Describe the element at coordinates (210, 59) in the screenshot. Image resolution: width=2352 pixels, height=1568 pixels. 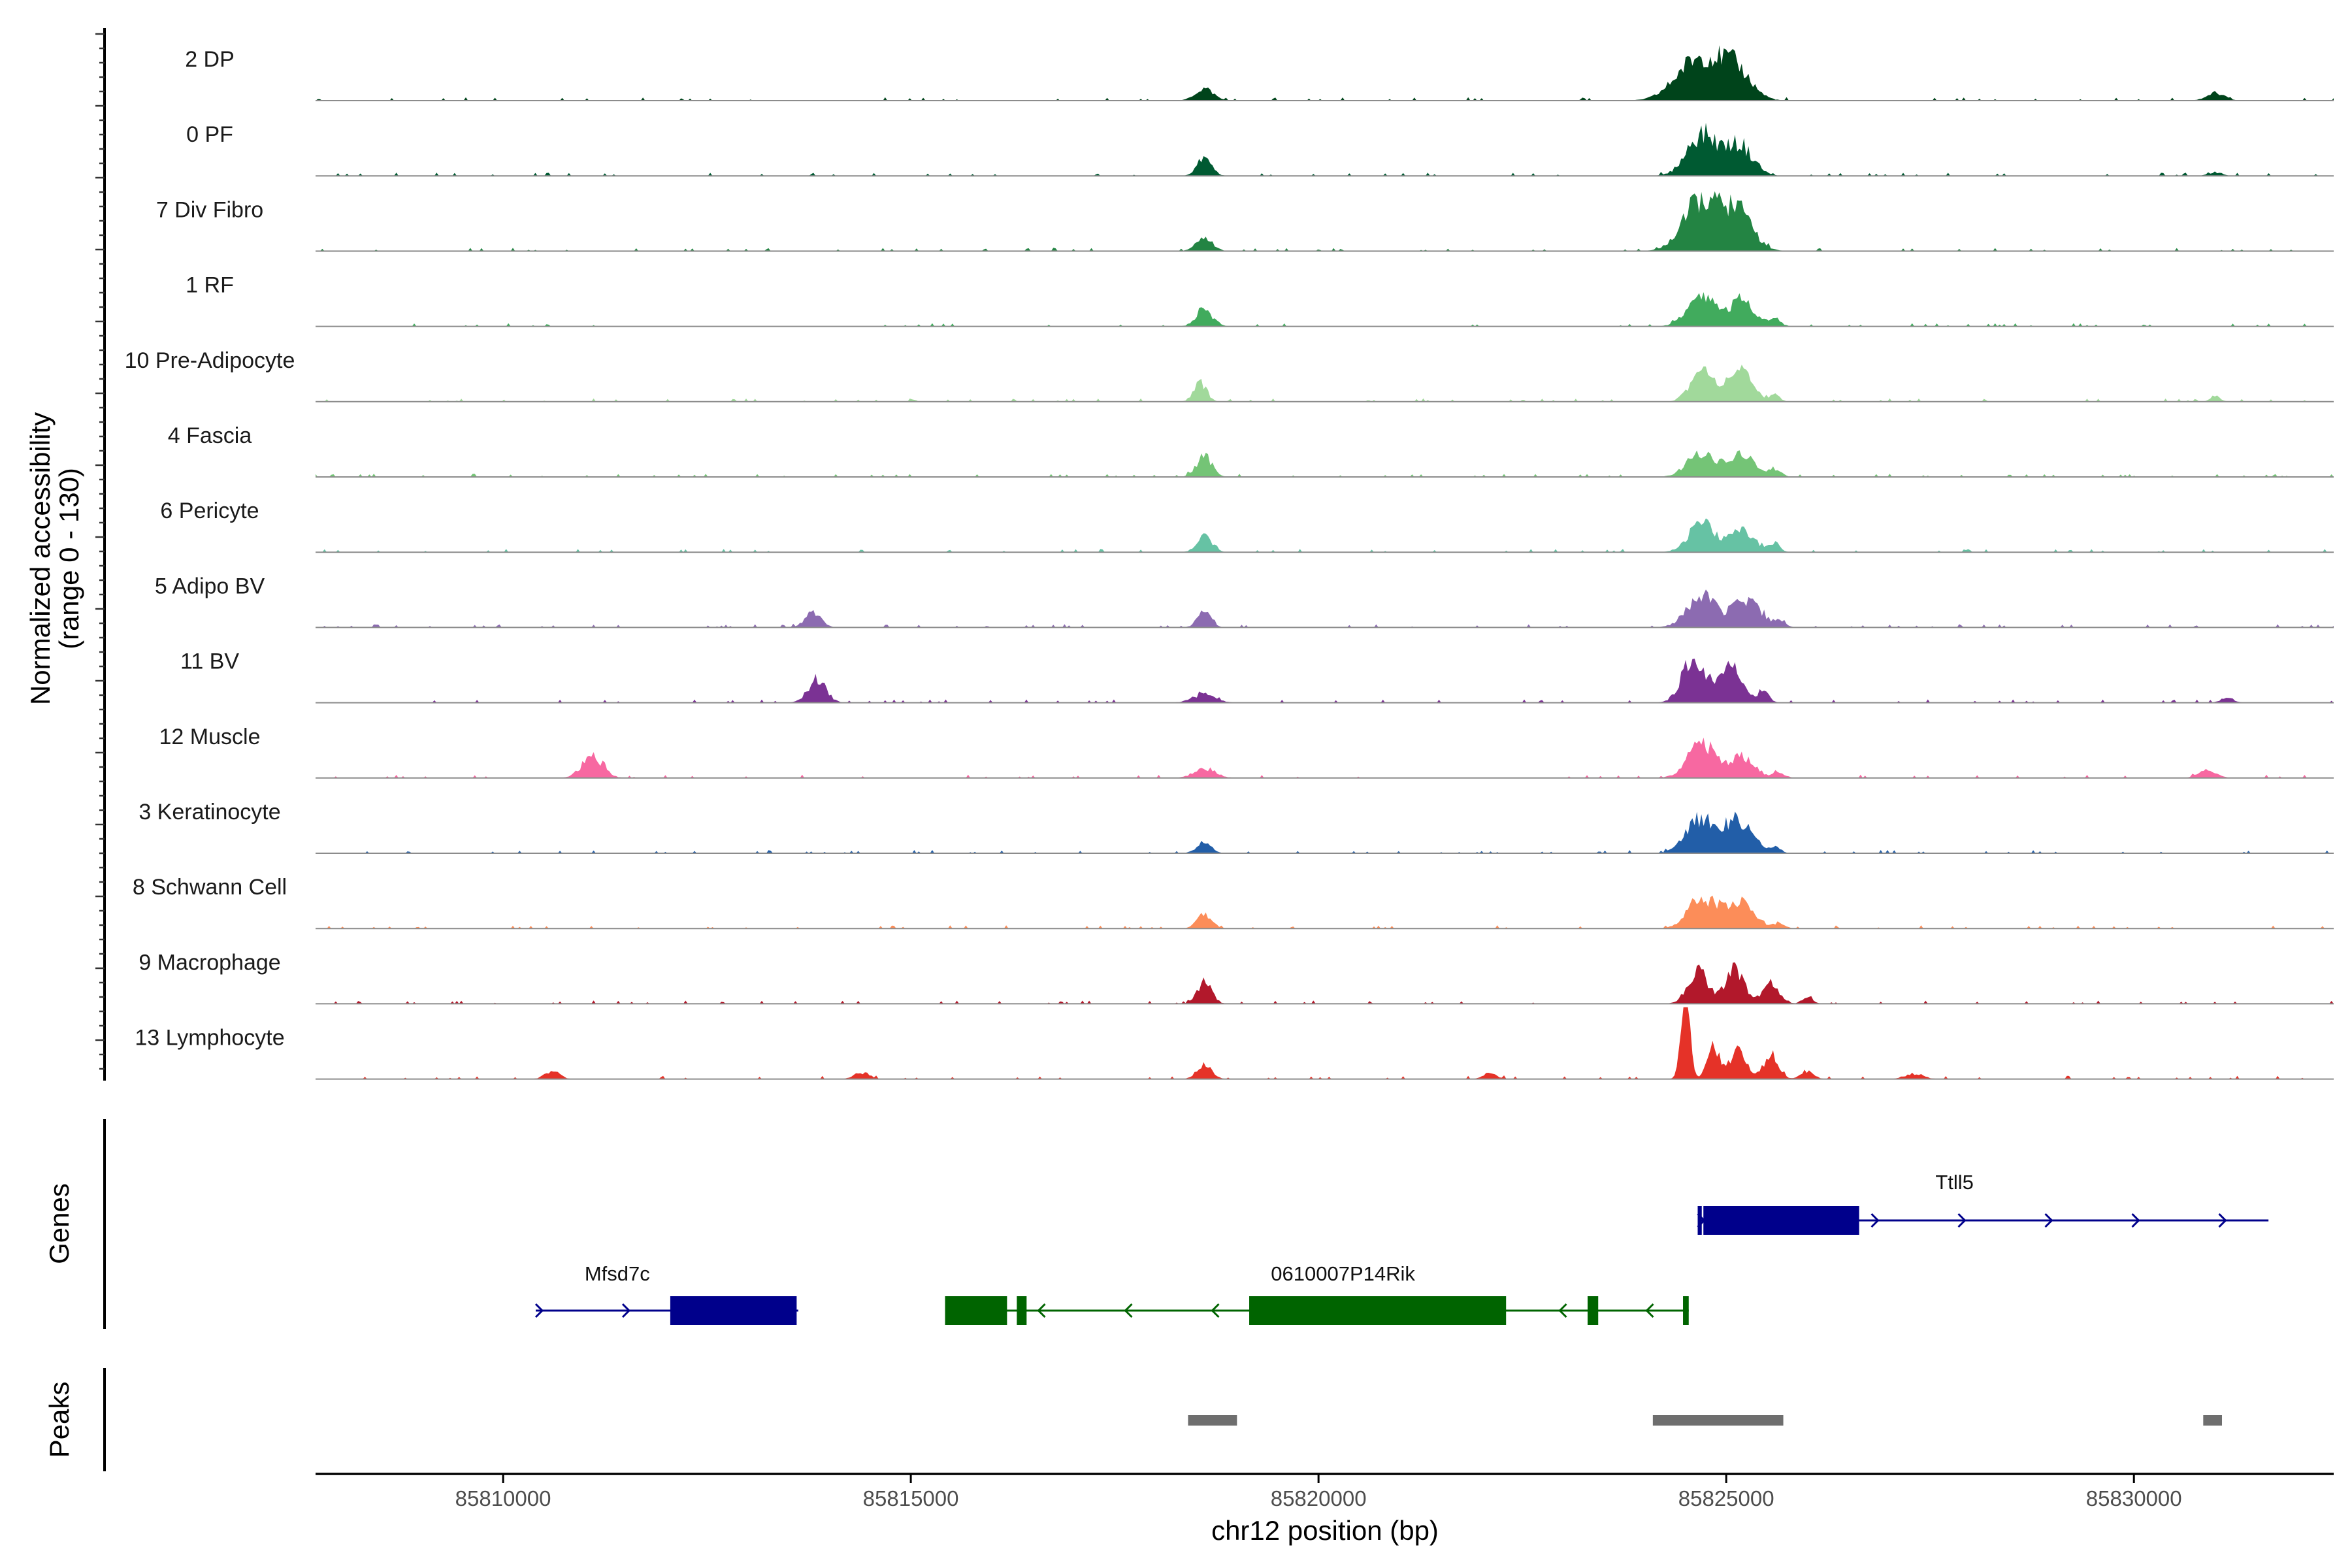
I see `track-label: 2 DP` at that location.